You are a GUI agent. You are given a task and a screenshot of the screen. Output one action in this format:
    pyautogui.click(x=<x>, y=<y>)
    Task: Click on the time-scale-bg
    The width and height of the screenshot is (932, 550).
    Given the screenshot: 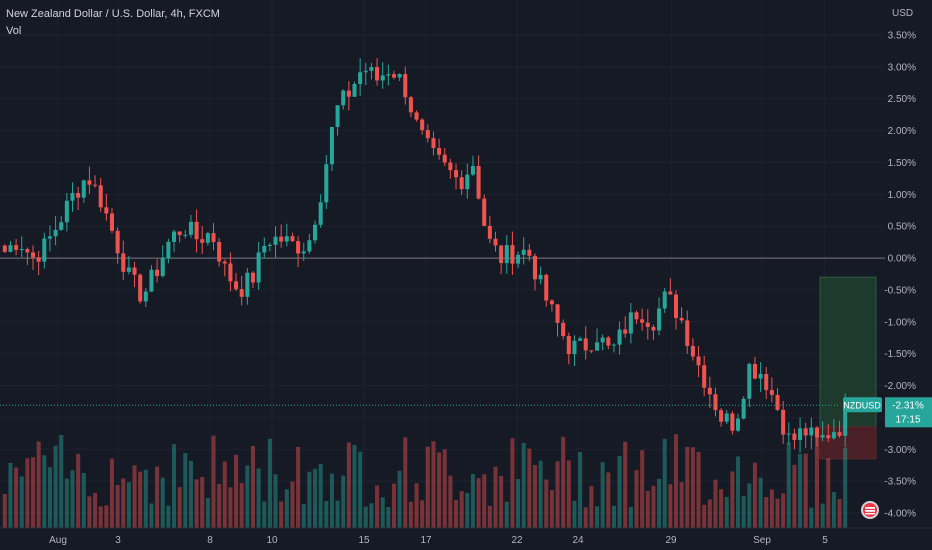 What is the action you would take?
    pyautogui.click(x=466, y=539)
    